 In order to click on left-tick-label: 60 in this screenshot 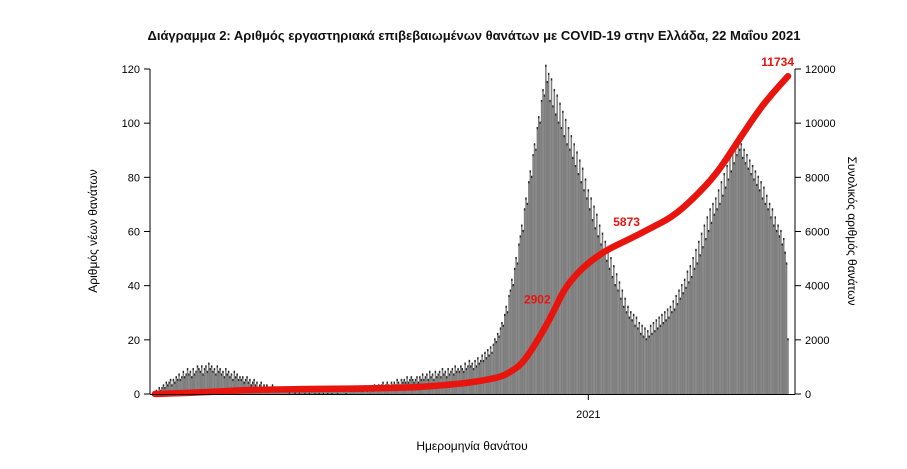, I will do `click(134, 233)`.